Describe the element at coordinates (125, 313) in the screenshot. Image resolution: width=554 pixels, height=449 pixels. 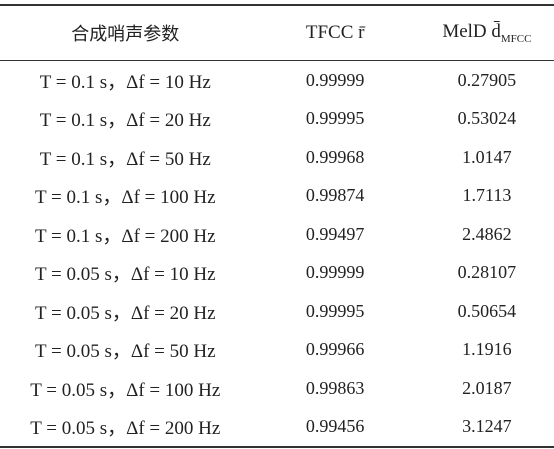
I see `parameter-cell: T = 0.05 s，Δf = 20 Hz` at that location.